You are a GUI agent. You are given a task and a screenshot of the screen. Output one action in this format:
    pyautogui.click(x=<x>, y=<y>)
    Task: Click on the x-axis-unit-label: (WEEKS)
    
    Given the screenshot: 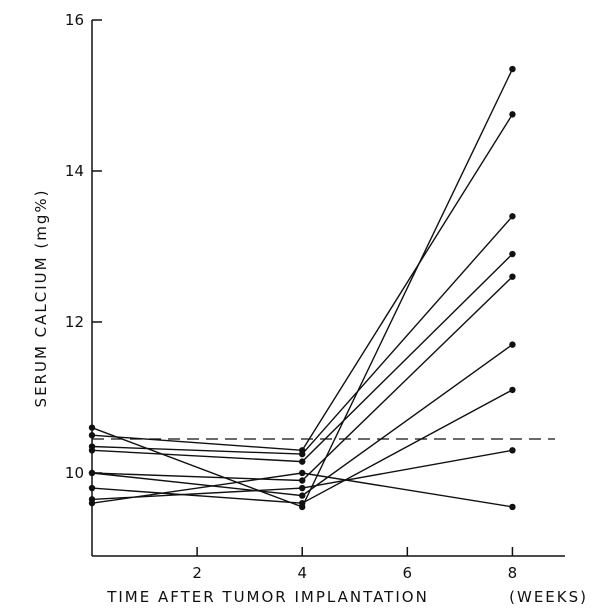 What is the action you would take?
    pyautogui.click(x=548, y=597)
    